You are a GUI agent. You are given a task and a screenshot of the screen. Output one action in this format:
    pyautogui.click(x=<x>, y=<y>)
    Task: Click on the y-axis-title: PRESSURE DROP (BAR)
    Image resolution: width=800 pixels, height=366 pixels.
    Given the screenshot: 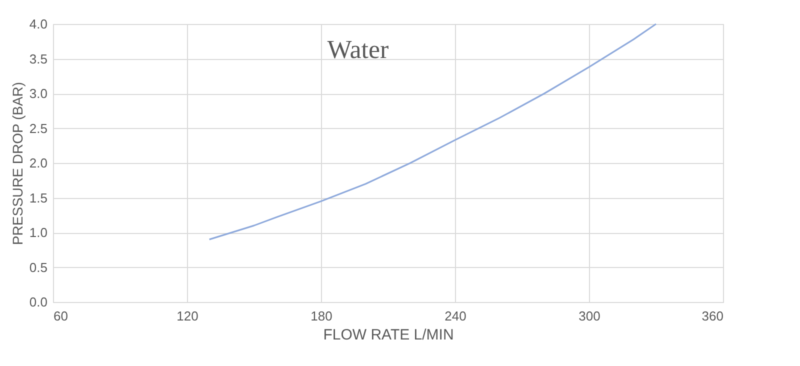 What is the action you would take?
    pyautogui.click(x=17, y=164)
    